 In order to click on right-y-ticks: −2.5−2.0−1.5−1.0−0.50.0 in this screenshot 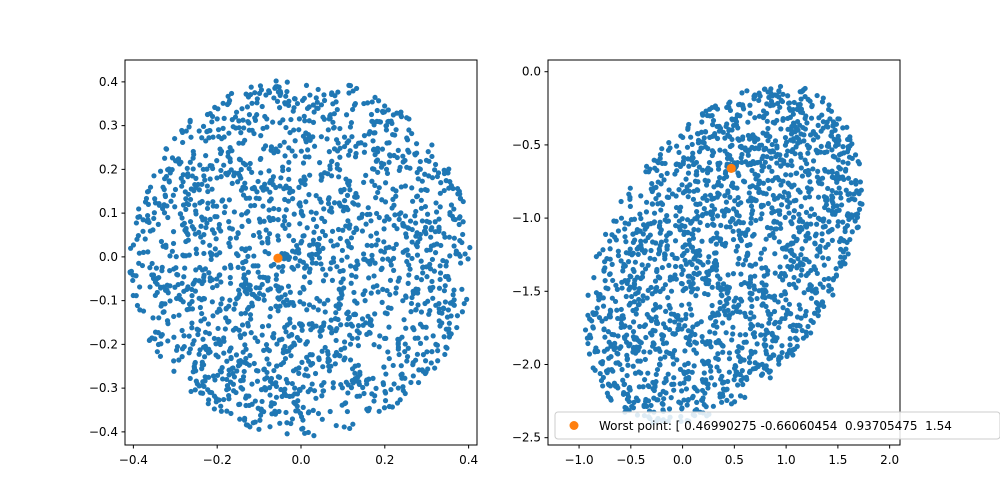, I will do `click(530, 255)`.